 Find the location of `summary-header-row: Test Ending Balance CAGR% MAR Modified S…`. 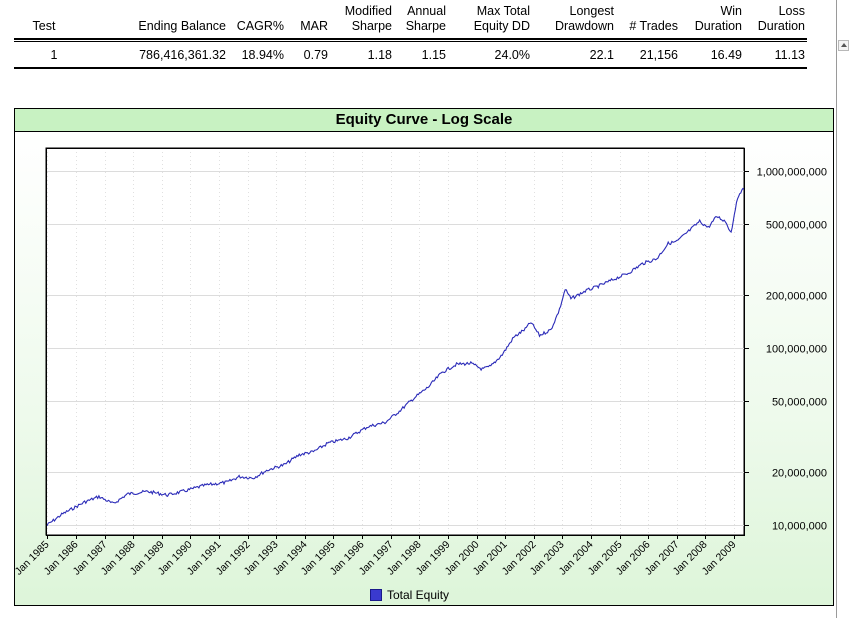

summary-header-row: Test Ending Balance CAGR% MAR Modified S… is located at coordinates (410, 19).